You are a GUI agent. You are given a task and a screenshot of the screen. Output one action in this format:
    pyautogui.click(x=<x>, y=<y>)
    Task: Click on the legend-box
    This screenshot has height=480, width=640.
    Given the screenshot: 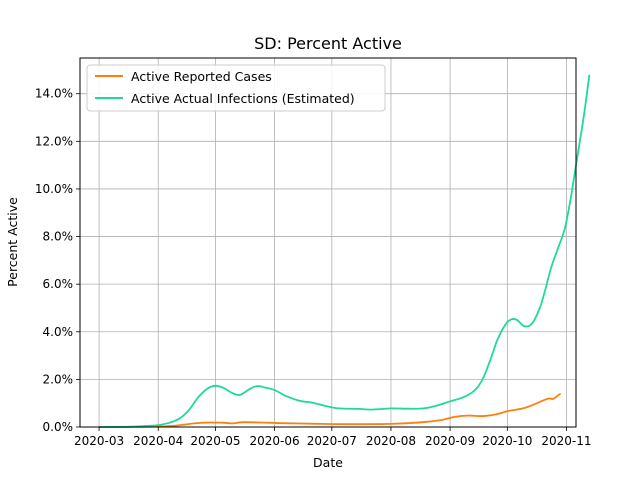 What is the action you would take?
    pyautogui.click(x=236, y=88)
    